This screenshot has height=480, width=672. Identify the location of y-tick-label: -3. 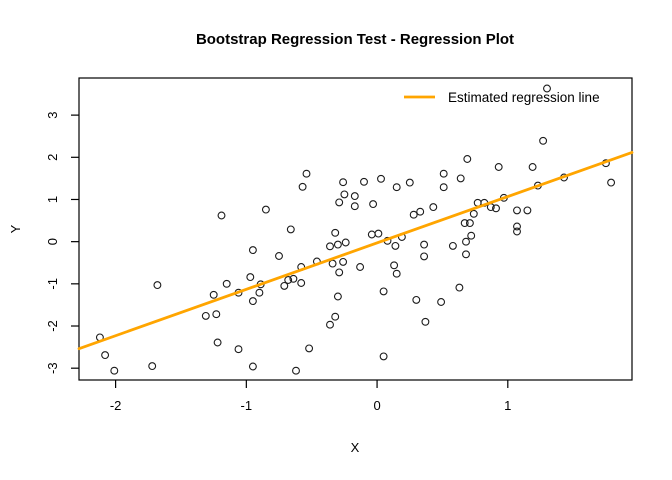
(52, 368).